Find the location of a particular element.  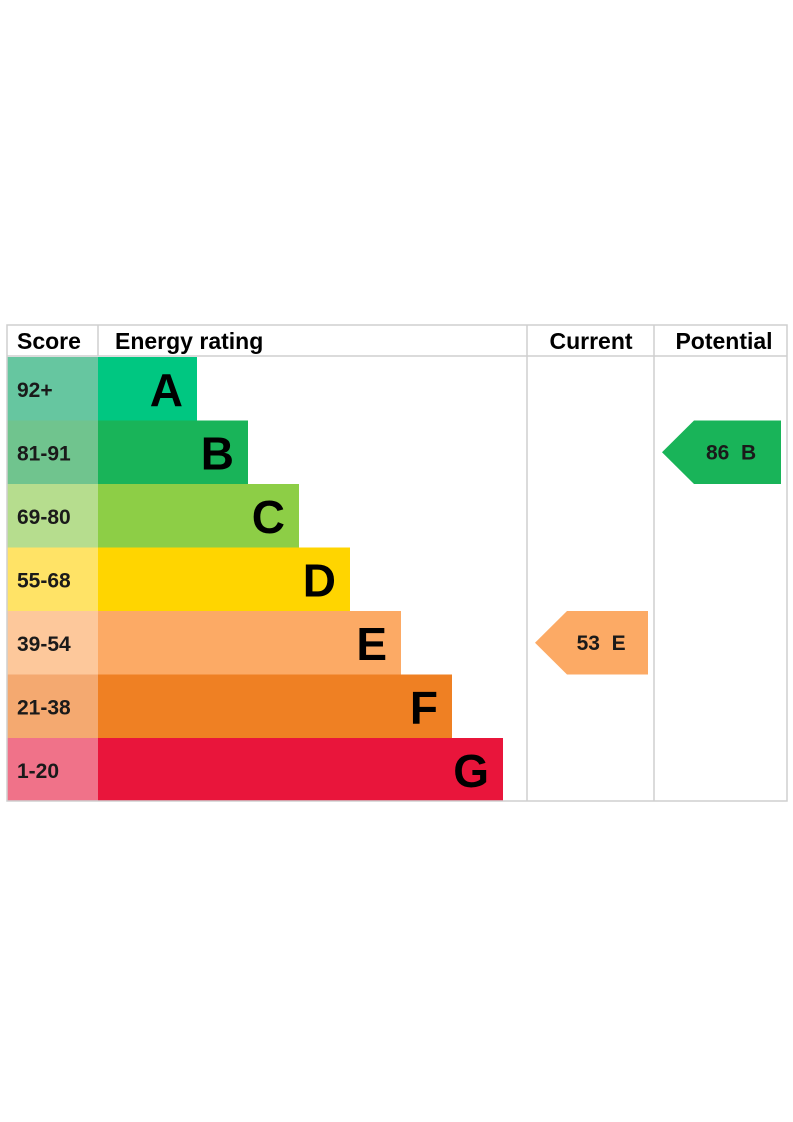

header-score: Score is located at coordinates (49, 341).